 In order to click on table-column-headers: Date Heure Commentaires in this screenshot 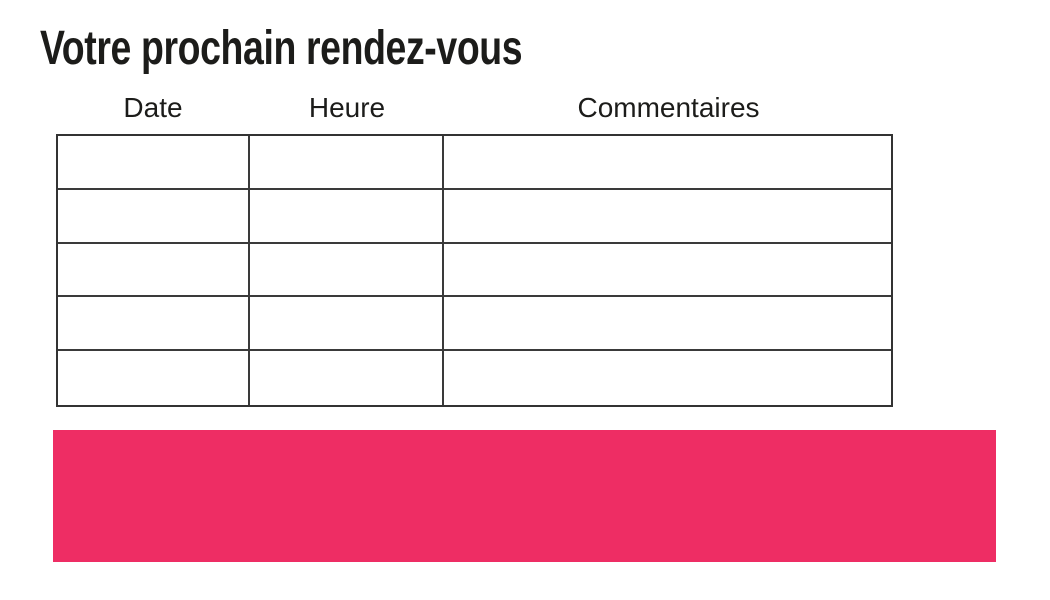, I will do `click(474, 109)`.